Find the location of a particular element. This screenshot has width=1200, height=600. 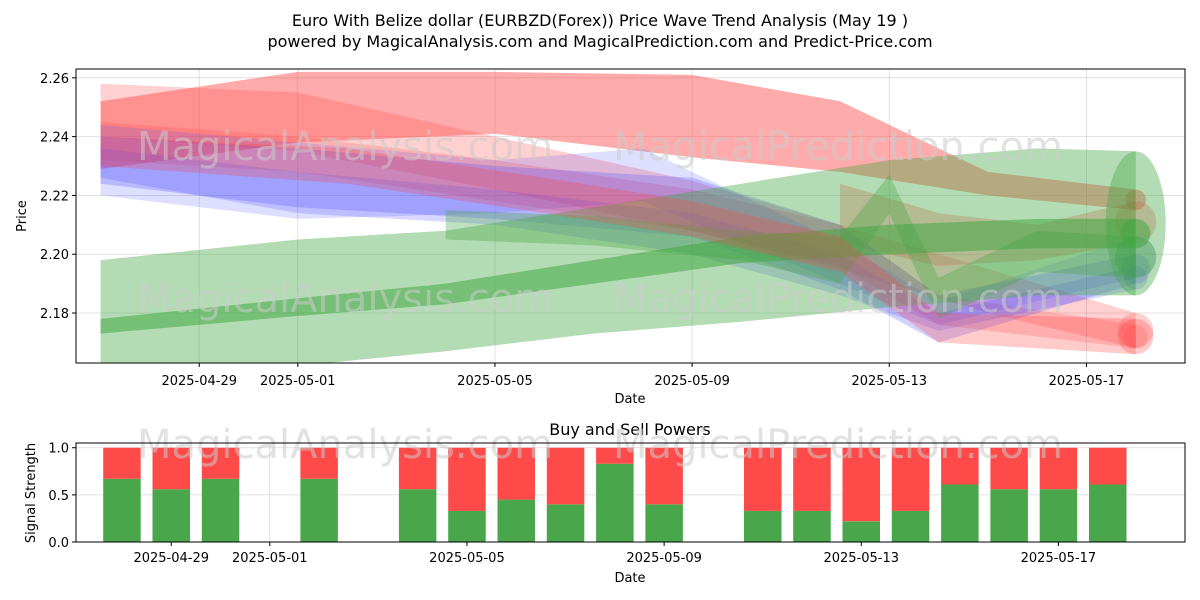

price-y-tick-label: 2.24 is located at coordinates (54, 138).